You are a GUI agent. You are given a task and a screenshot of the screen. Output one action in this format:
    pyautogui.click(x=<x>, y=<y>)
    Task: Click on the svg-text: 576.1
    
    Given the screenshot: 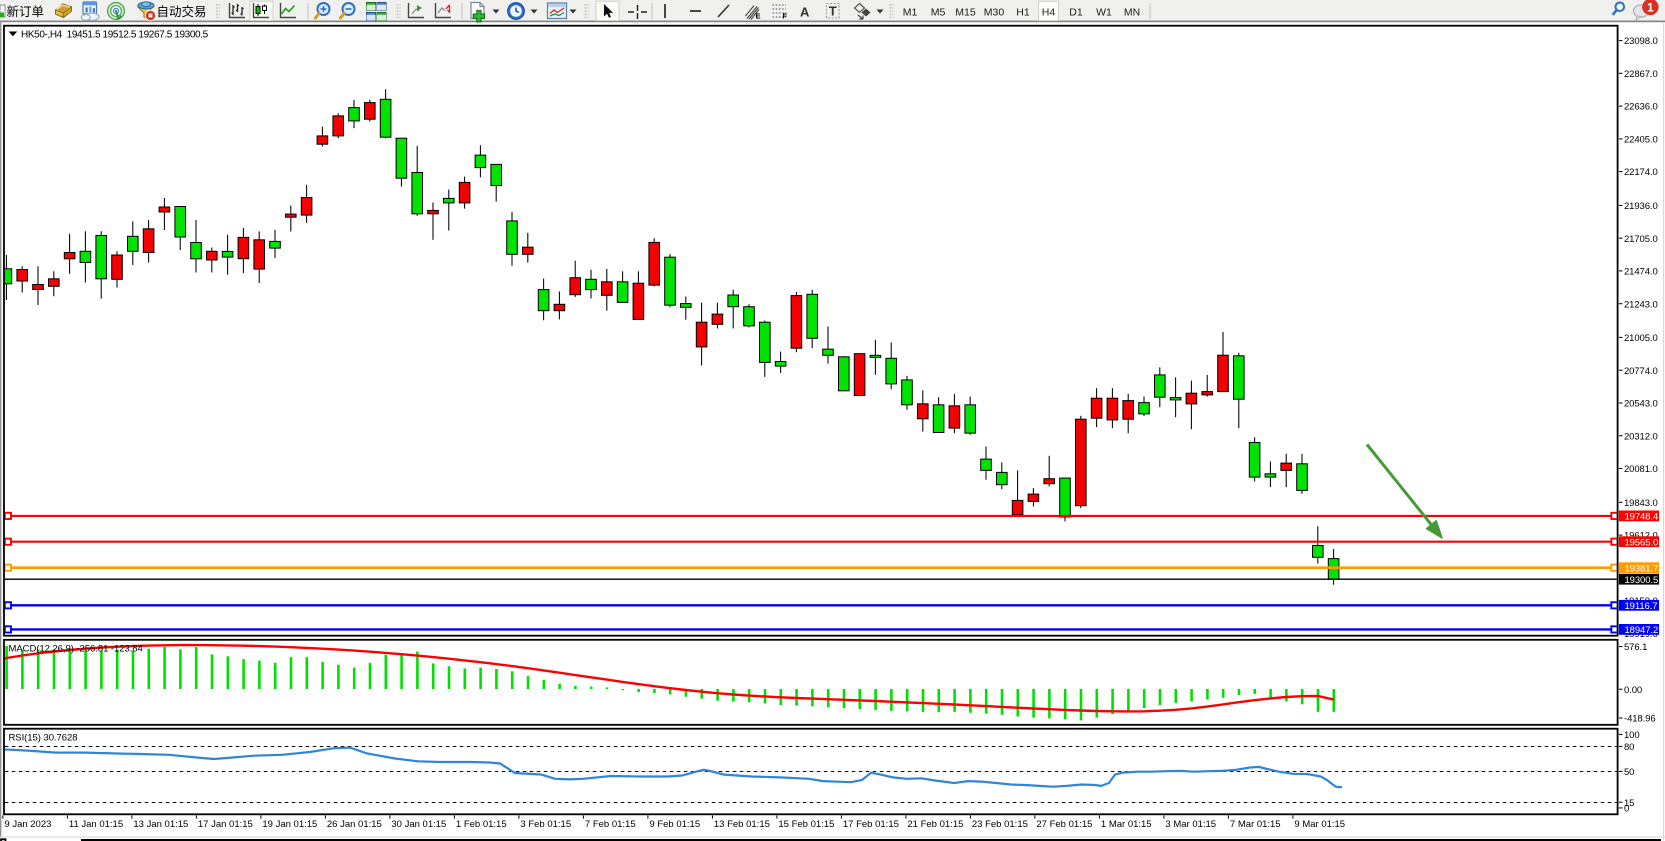 What is the action you would take?
    pyautogui.click(x=1635, y=647)
    